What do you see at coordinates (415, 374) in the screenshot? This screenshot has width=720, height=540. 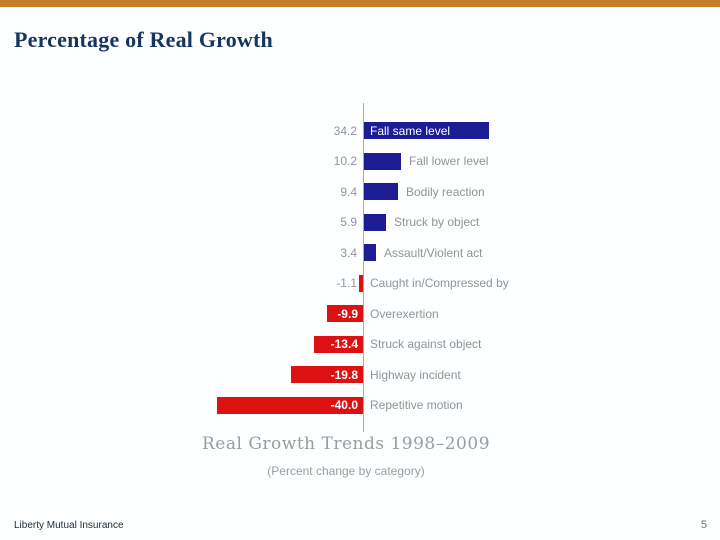 I see `bar-category-label: Highway incident` at bounding box center [415, 374].